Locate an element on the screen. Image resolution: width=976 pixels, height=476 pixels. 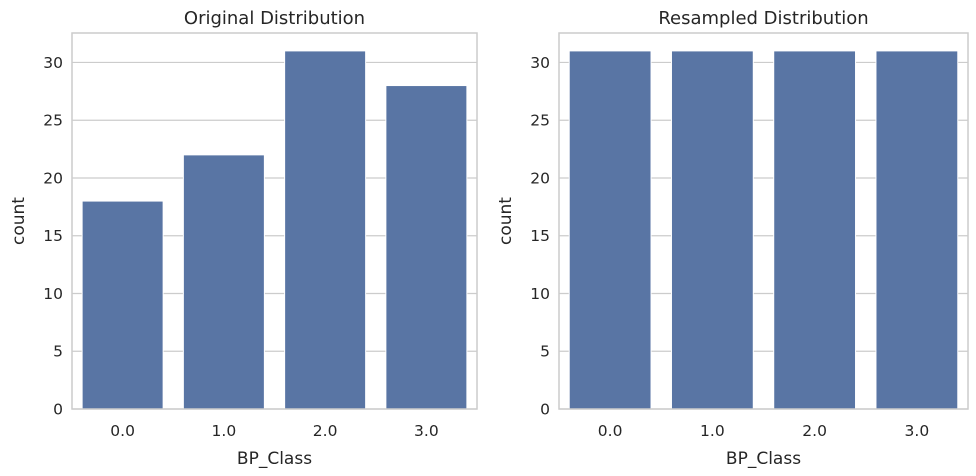
chart-title: Original Distribution is located at coordinates (274, 18).